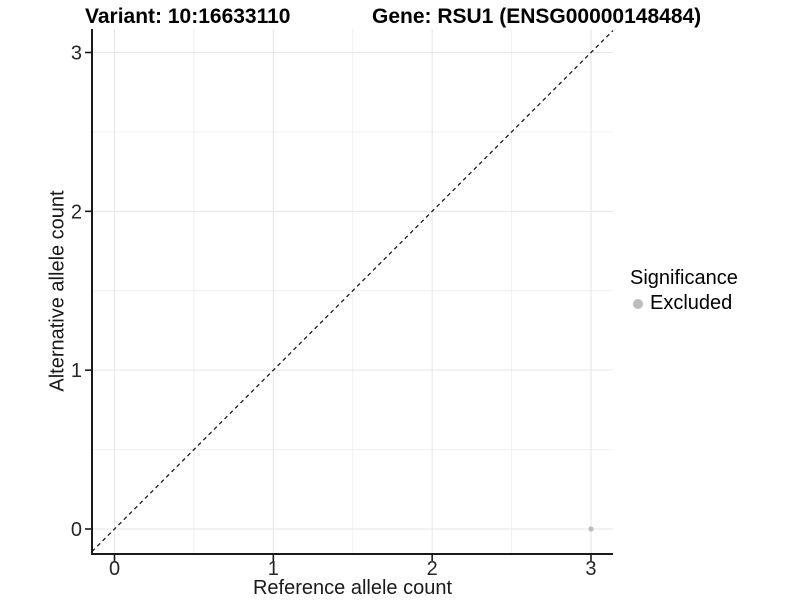 The image size is (800, 600). I want to click on legend-item-label: Excluded, so click(691, 303).